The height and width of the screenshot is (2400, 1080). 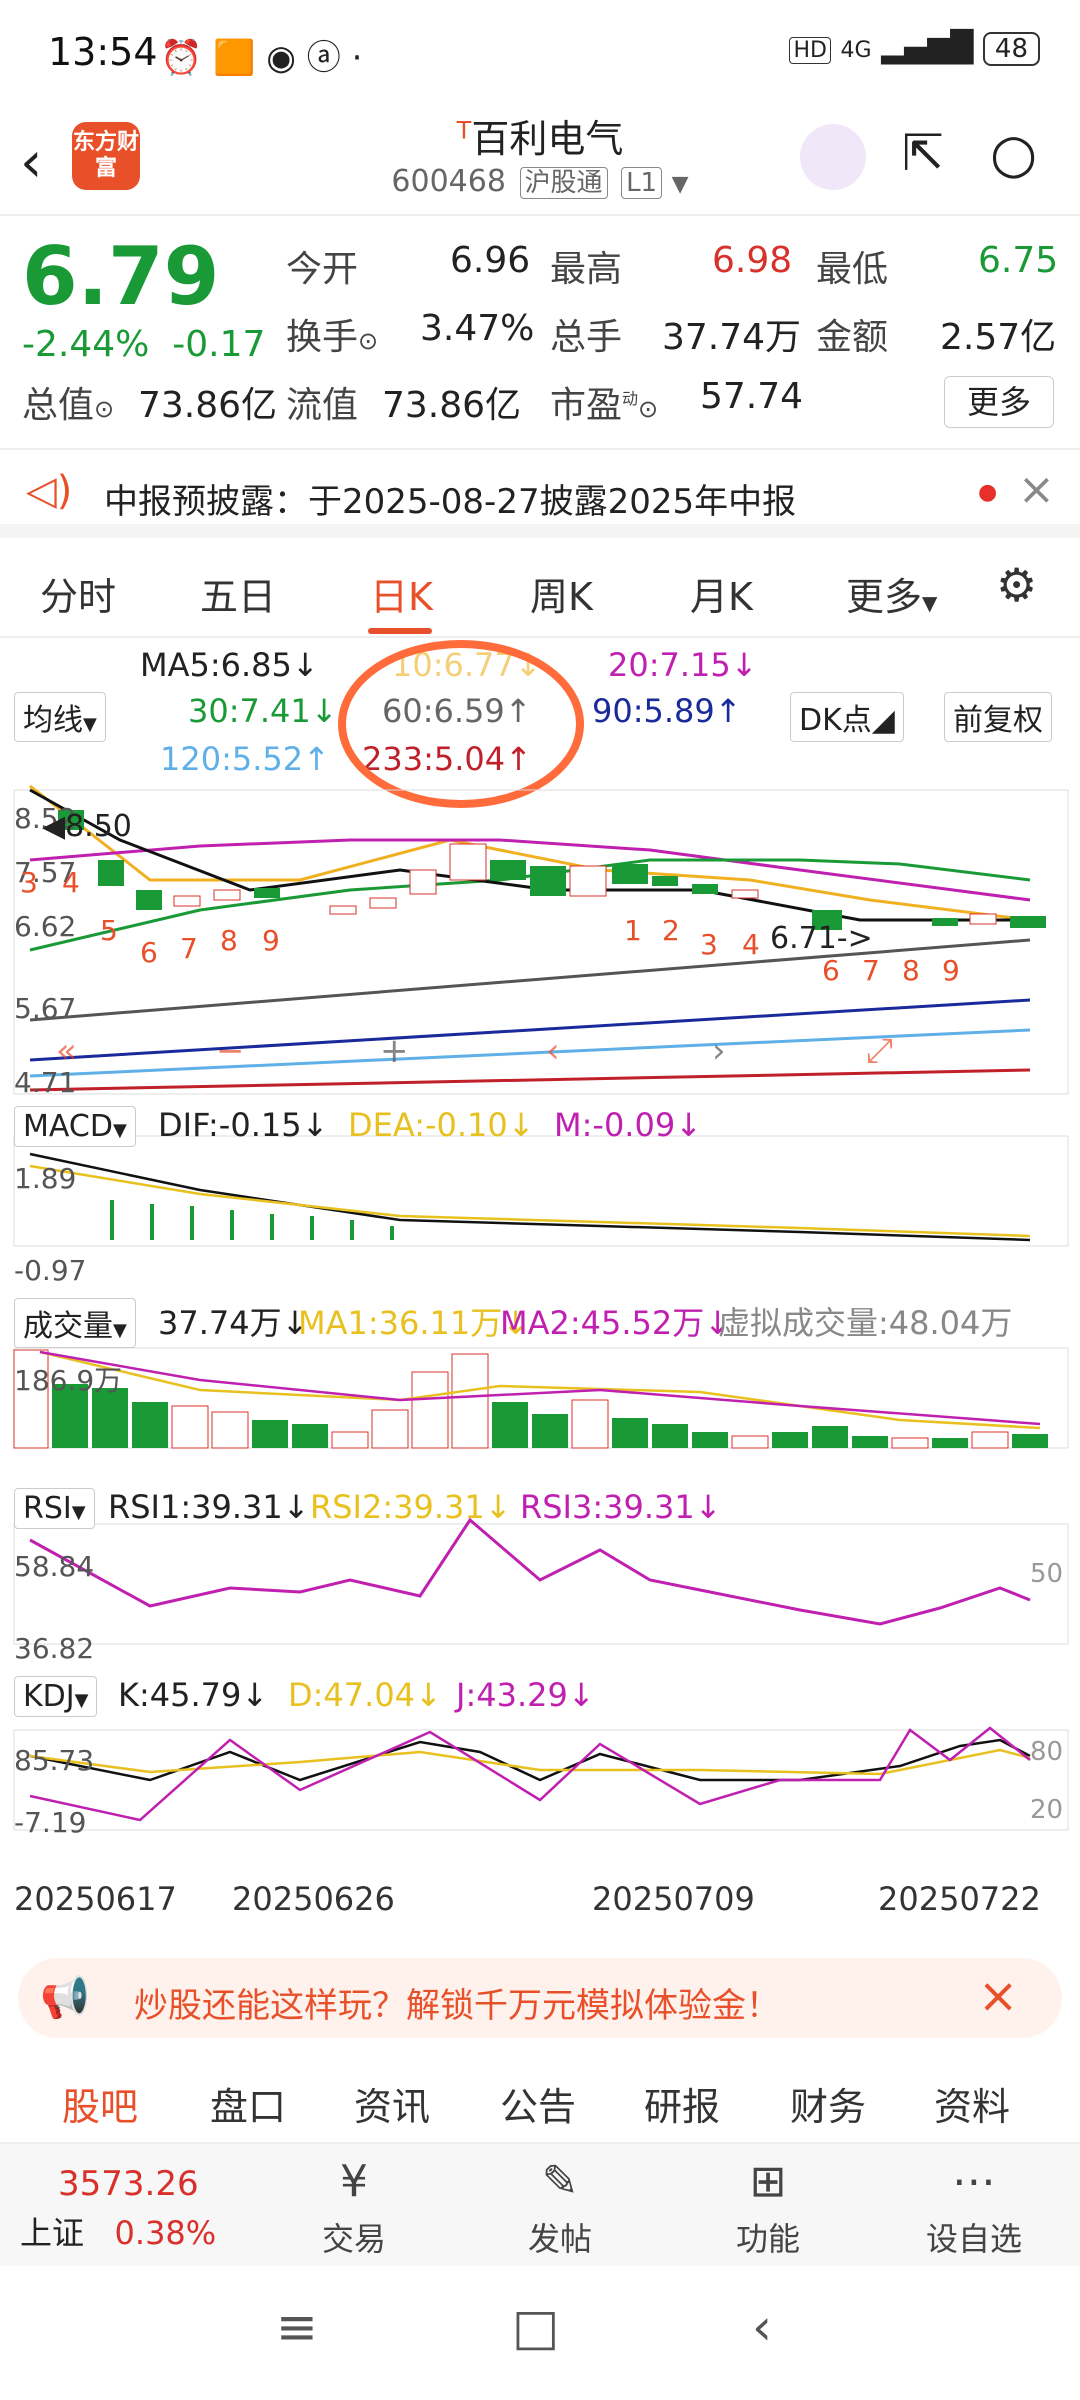 I want to click on candle, so click(x=827, y=920).